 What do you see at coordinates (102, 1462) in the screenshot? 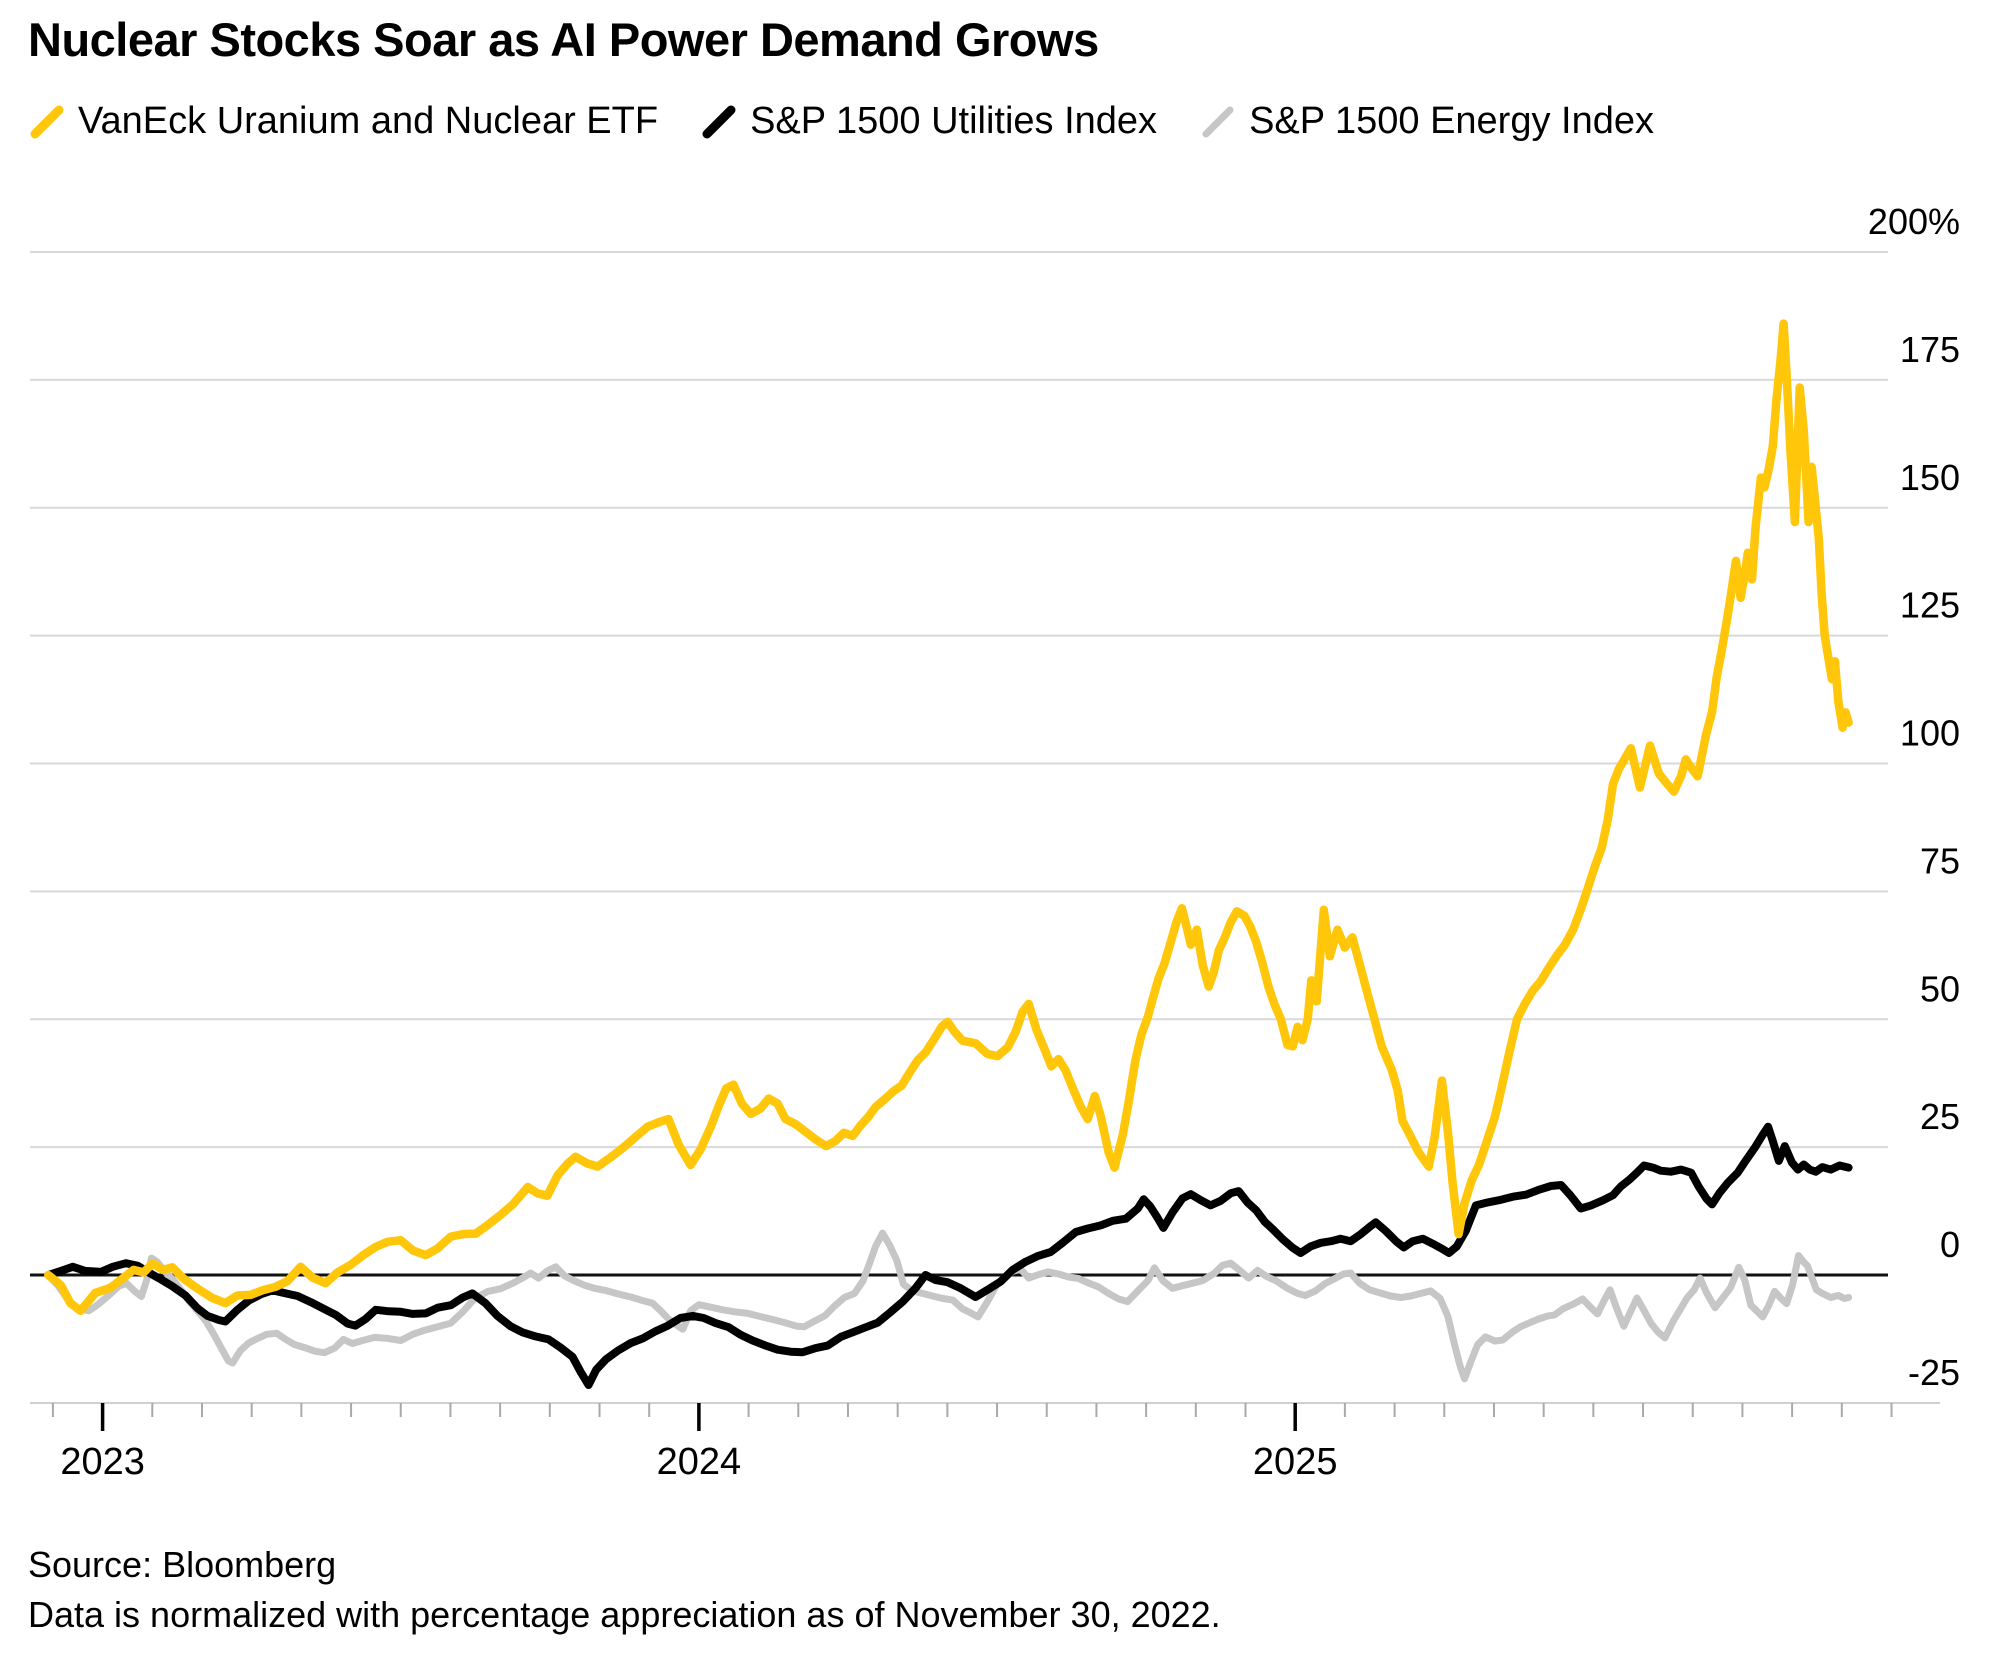
I see `x-axis-label-2023: 2023` at bounding box center [102, 1462].